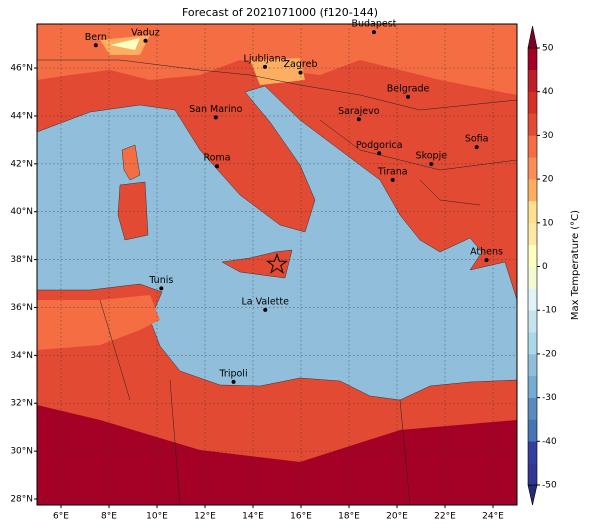 The height and width of the screenshot is (529, 592). What do you see at coordinates (205, 517) in the screenshot?
I see `x-tick-label: 12°E` at bounding box center [205, 517].